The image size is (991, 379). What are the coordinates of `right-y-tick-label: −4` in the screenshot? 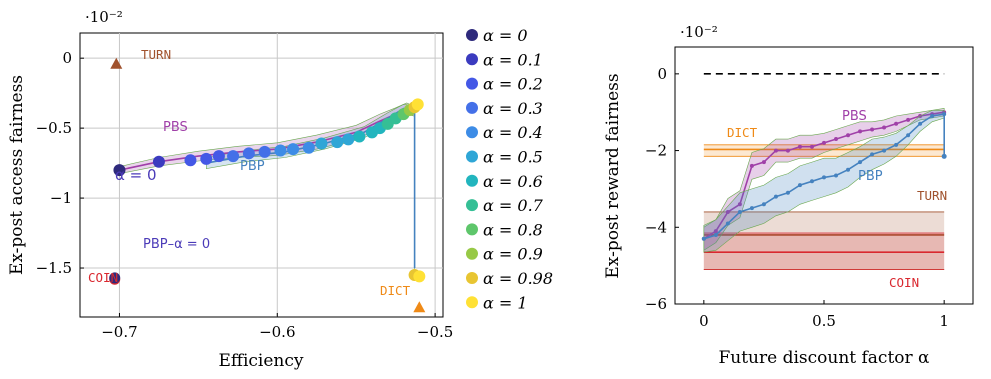 It's located at (656, 227).